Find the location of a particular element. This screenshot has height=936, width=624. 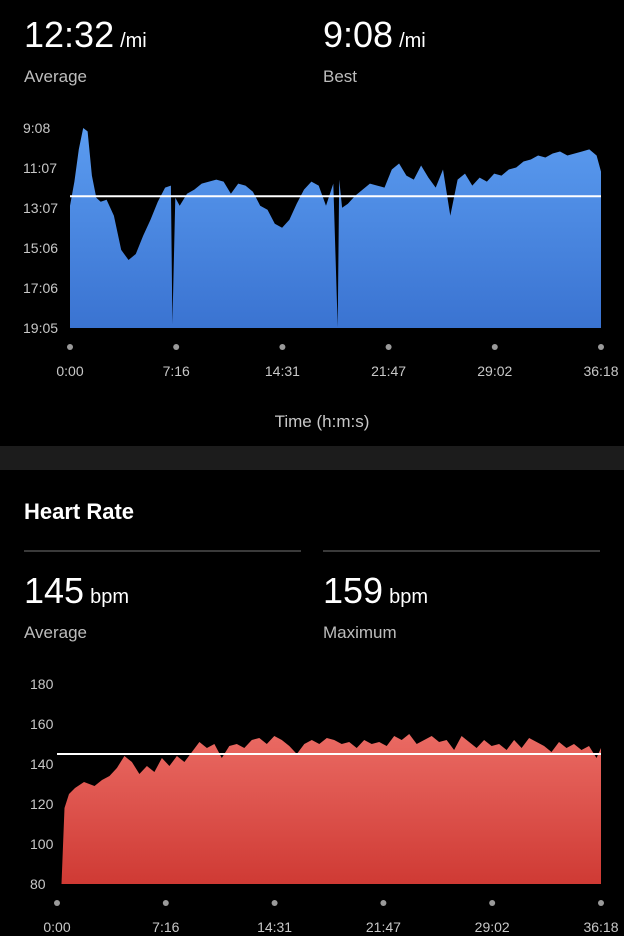

hr-y-tick-label: 160 is located at coordinates (42, 724).